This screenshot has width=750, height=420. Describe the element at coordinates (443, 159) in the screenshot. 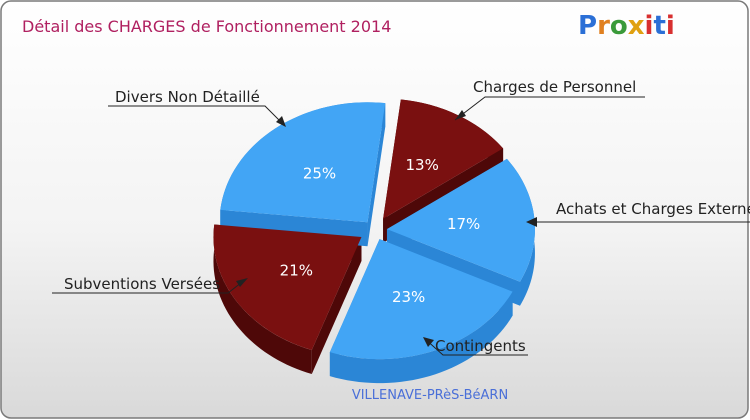

I see `pie-slice-charges-de-personnel` at that location.